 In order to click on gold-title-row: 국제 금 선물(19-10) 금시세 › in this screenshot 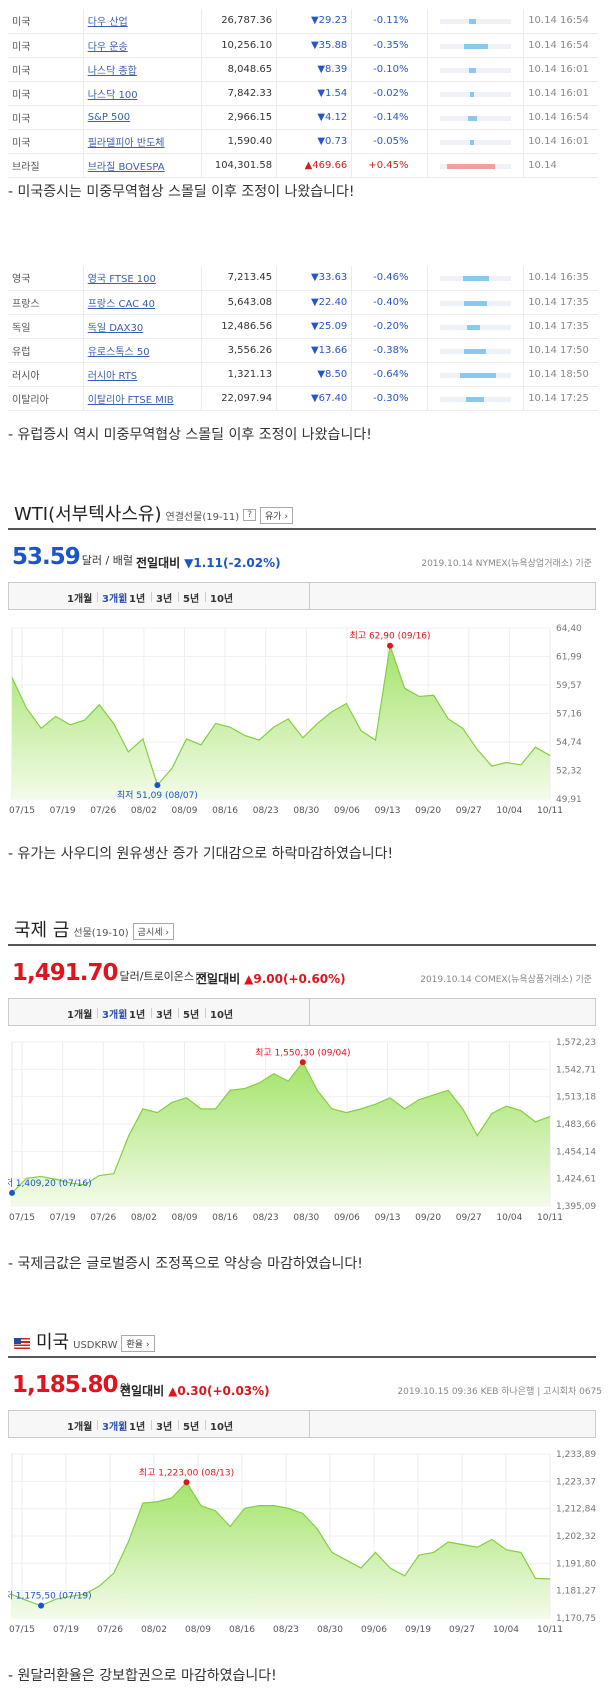, I will do `click(94, 929)`.